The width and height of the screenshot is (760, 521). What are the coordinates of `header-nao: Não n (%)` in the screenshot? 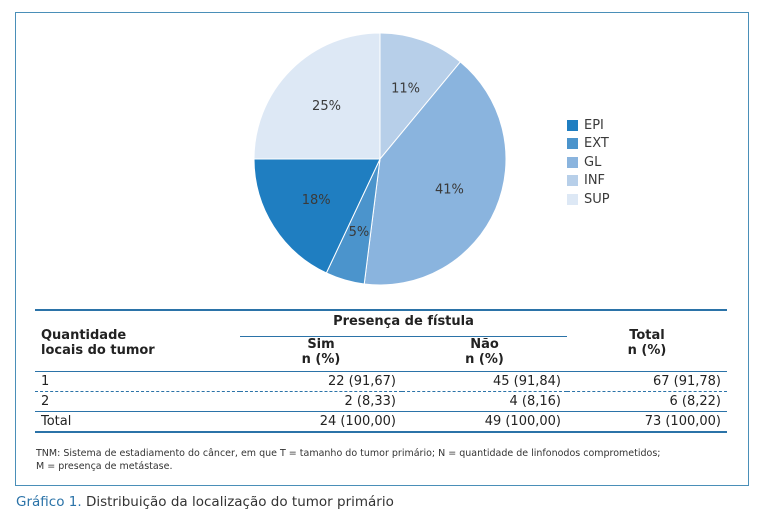 It's located at (484, 354).